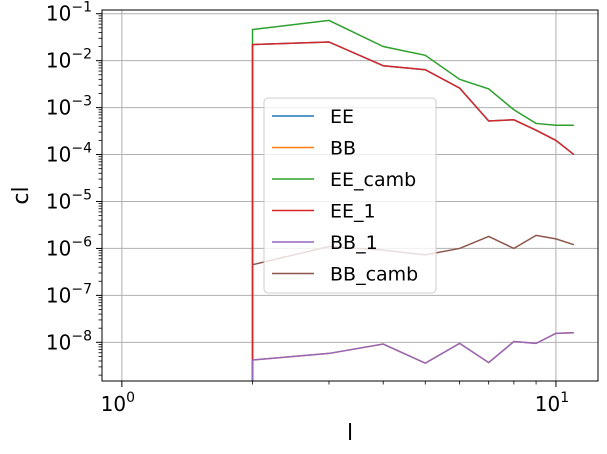 Image resolution: width=607 pixels, height=454 pixels. Describe the element at coordinates (353, 212) in the screenshot. I see `legend-label: EE_1` at that location.